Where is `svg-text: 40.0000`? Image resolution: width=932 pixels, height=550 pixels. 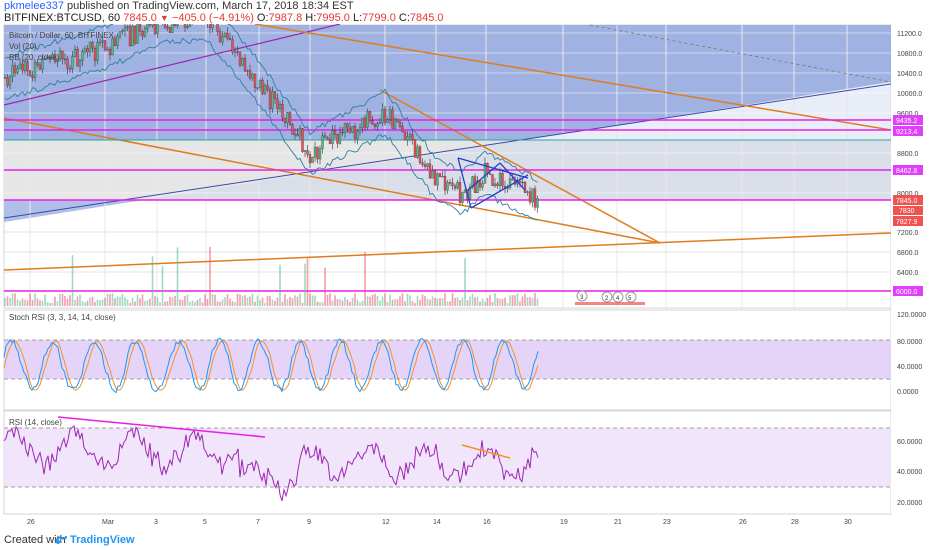 svg-text: 40.0000 is located at coordinates (909, 367).